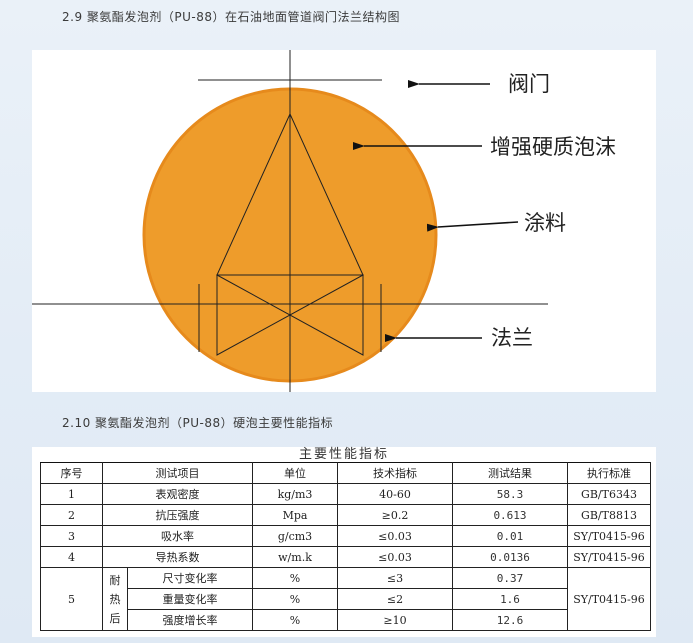 This screenshot has width=693, height=643. Describe the element at coordinates (190, 620) in the screenshot. I see `cell-item: 强度增长率` at that location.